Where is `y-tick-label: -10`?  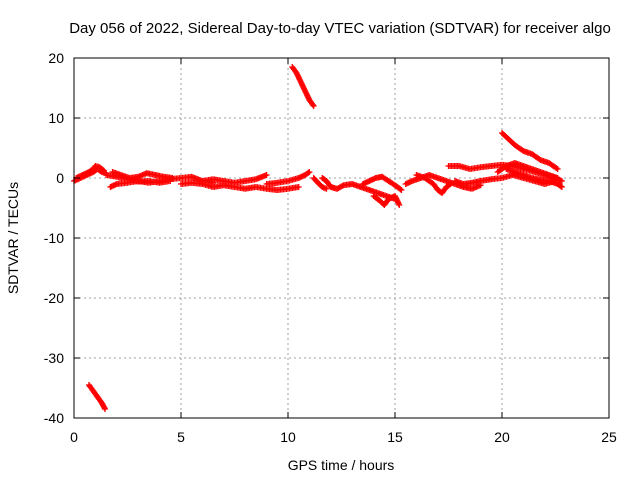
y-tick-label: -10 is located at coordinates (54, 238).